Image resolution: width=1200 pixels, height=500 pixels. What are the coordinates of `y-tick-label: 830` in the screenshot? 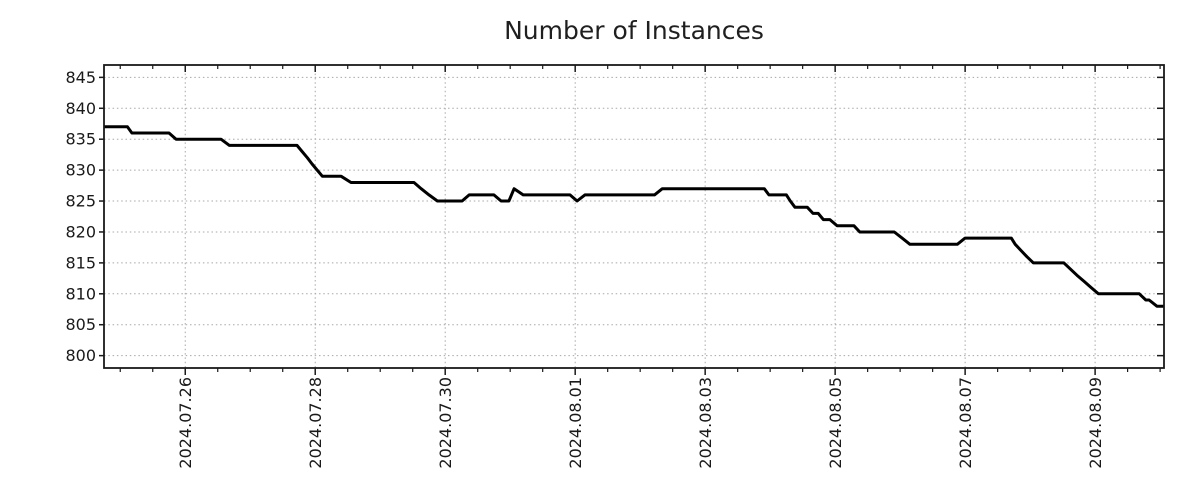 It's located at (80, 170).